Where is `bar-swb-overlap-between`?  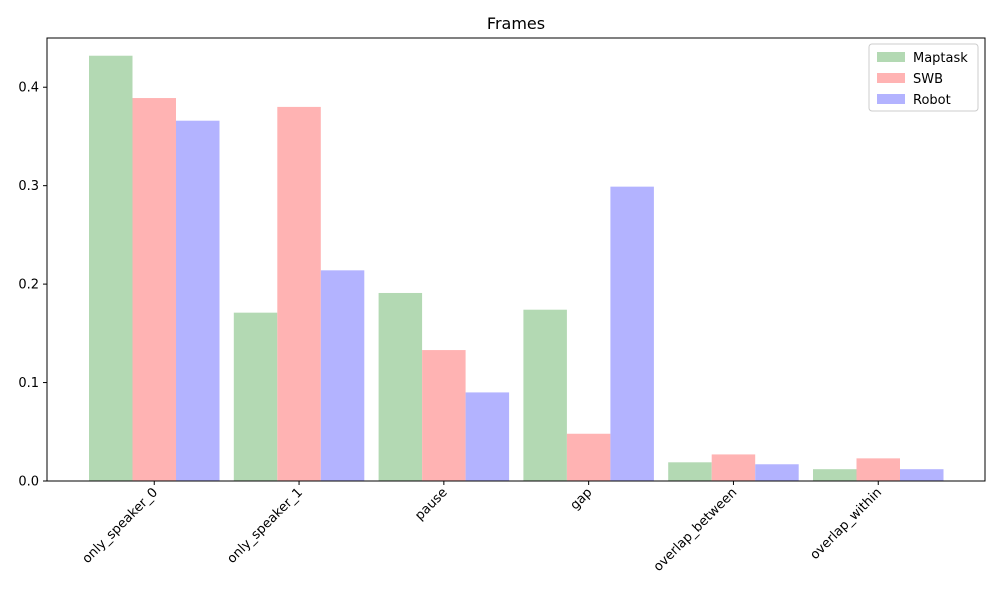
bar-swb-overlap-between is located at coordinates (733, 467).